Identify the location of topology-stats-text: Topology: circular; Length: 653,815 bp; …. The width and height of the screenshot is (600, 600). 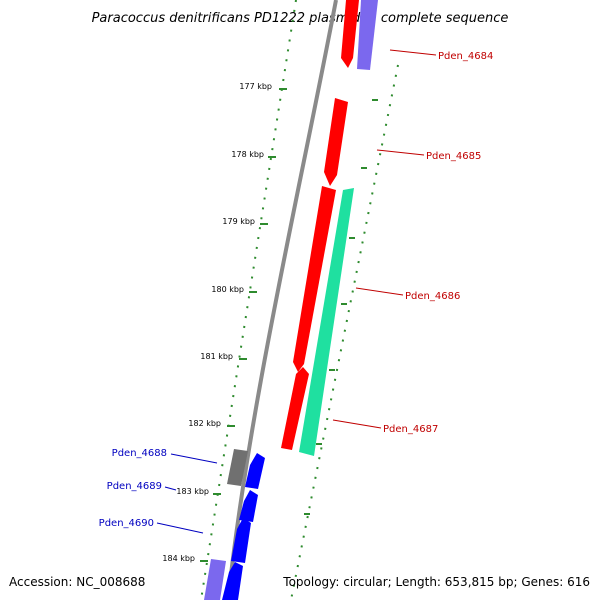
(436, 582).